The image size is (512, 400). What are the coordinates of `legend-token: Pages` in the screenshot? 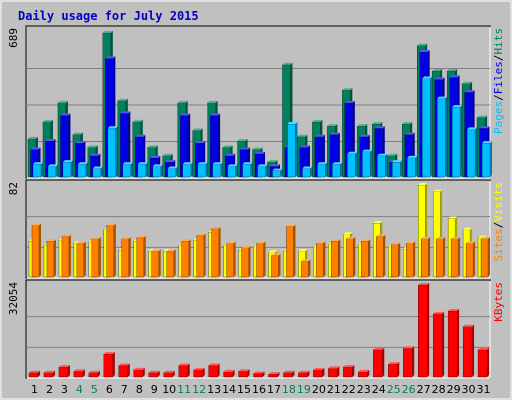 It's located at (498, 117).